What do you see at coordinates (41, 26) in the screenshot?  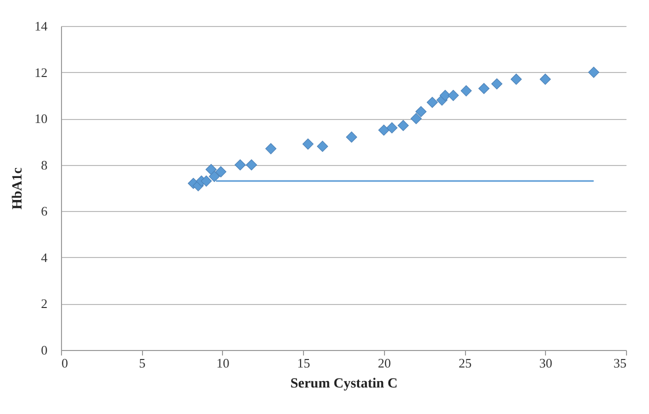 I see `y-tick-label: 14` at bounding box center [41, 26].